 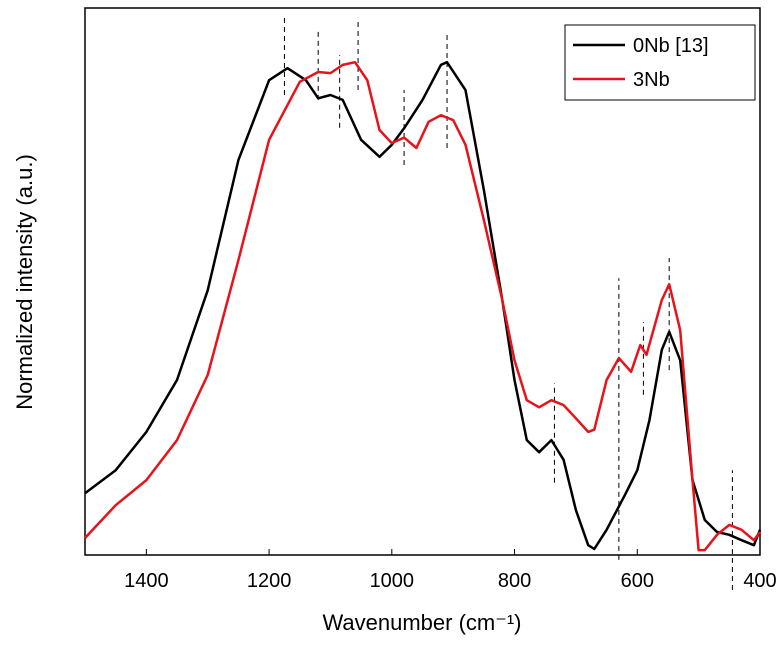 I want to click on x-tick-label: 1400, so click(x=146, y=581).